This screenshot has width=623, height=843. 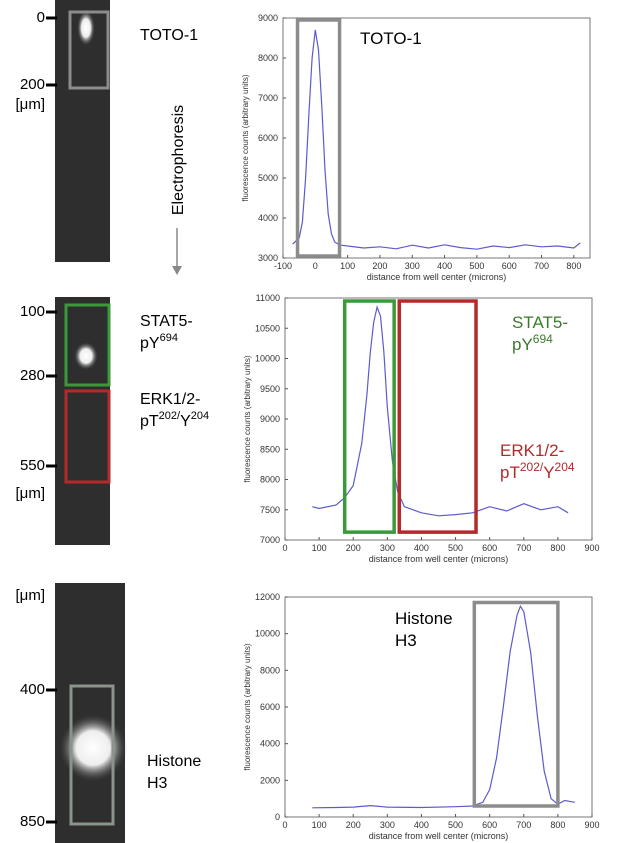 What do you see at coordinates (270, 449) in the screenshot?
I see `y-tick-label: 8500` at bounding box center [270, 449].